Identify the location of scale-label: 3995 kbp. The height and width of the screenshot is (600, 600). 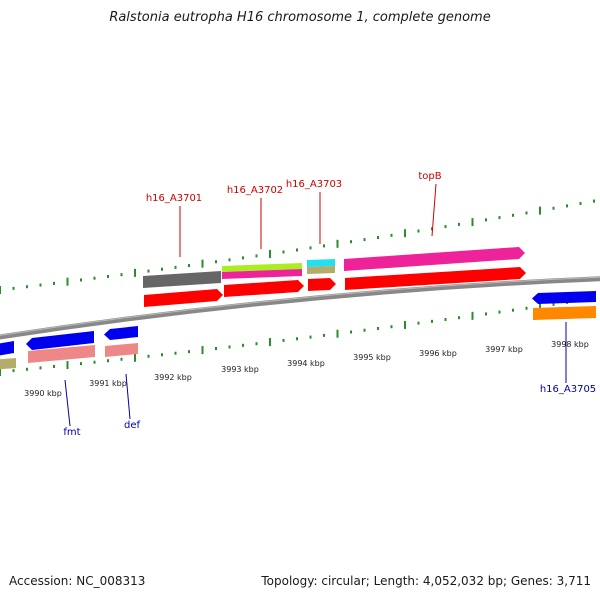
(372, 357).